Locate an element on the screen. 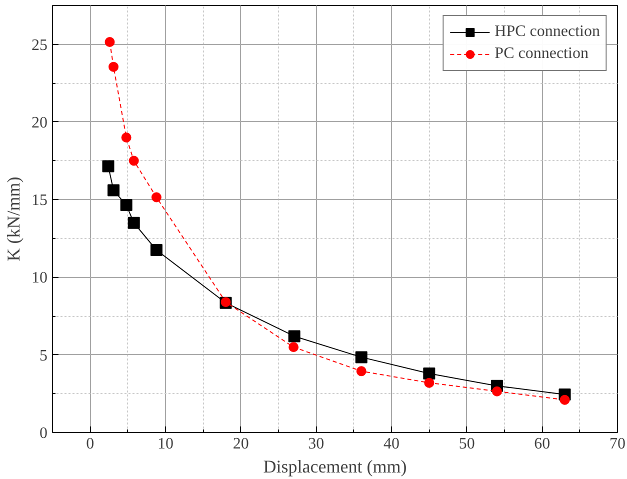 This screenshot has height=479, width=627. x-tick-label: 30 is located at coordinates (316, 444).